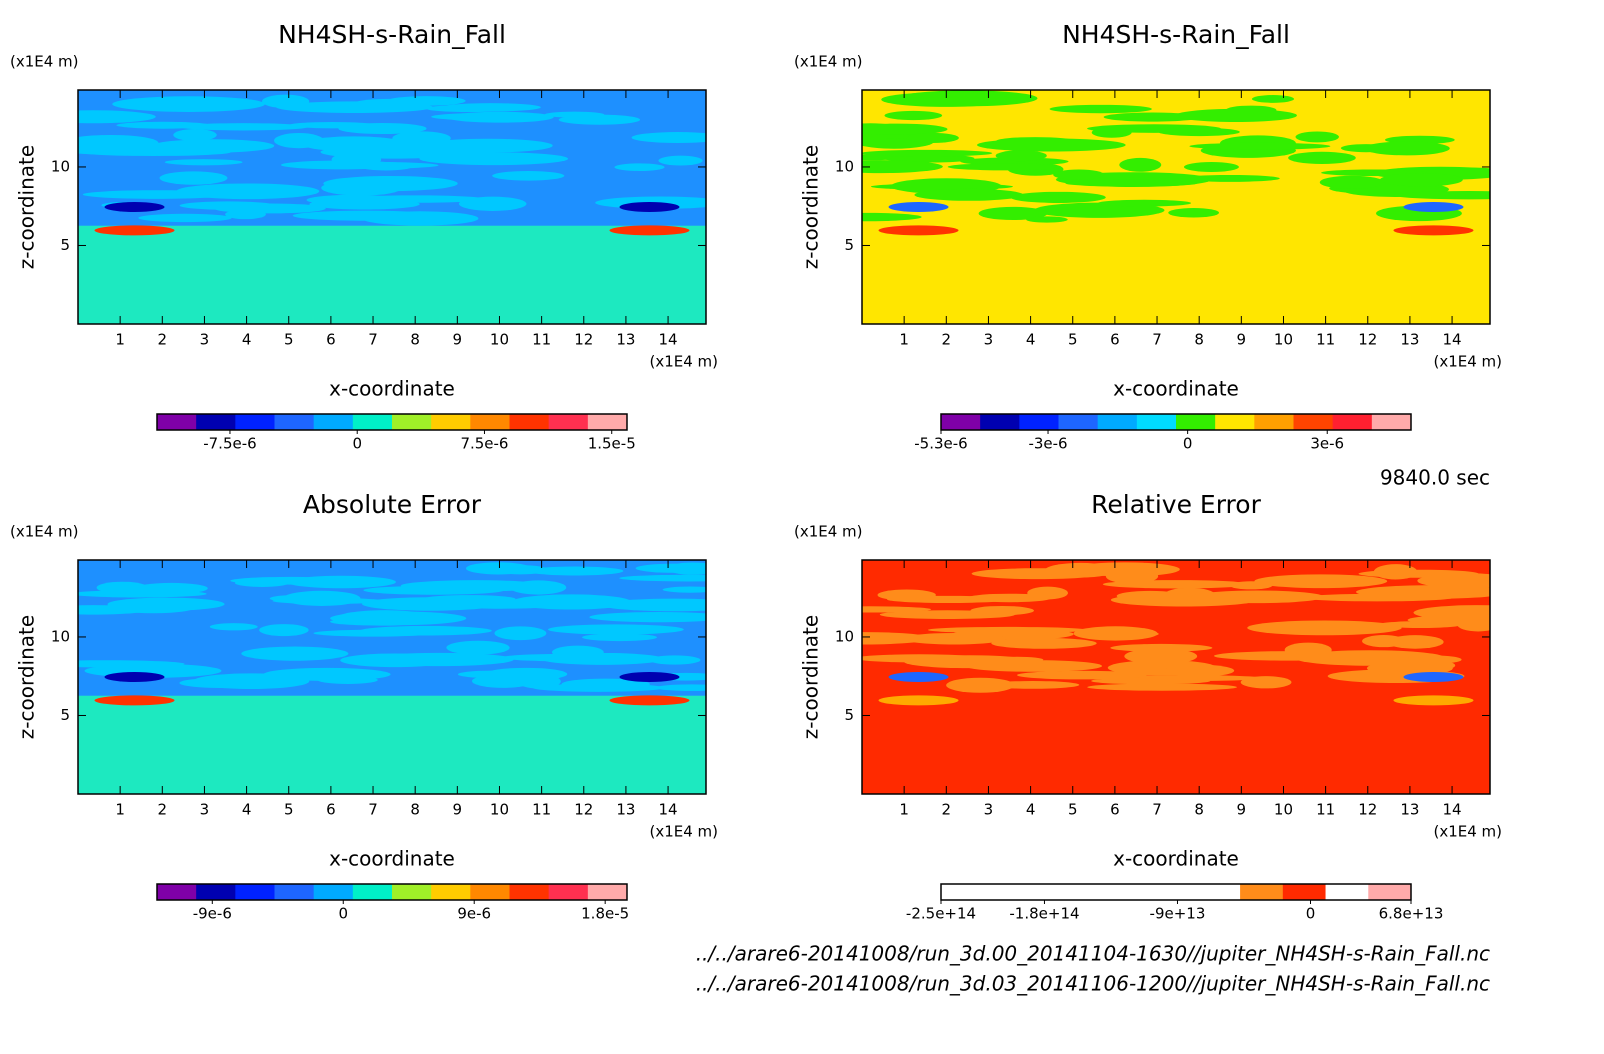 Image resolution: width=1604 pixels, height=1054 pixels. I want to click on x-unit: (x1E4 m), so click(1467, 362).